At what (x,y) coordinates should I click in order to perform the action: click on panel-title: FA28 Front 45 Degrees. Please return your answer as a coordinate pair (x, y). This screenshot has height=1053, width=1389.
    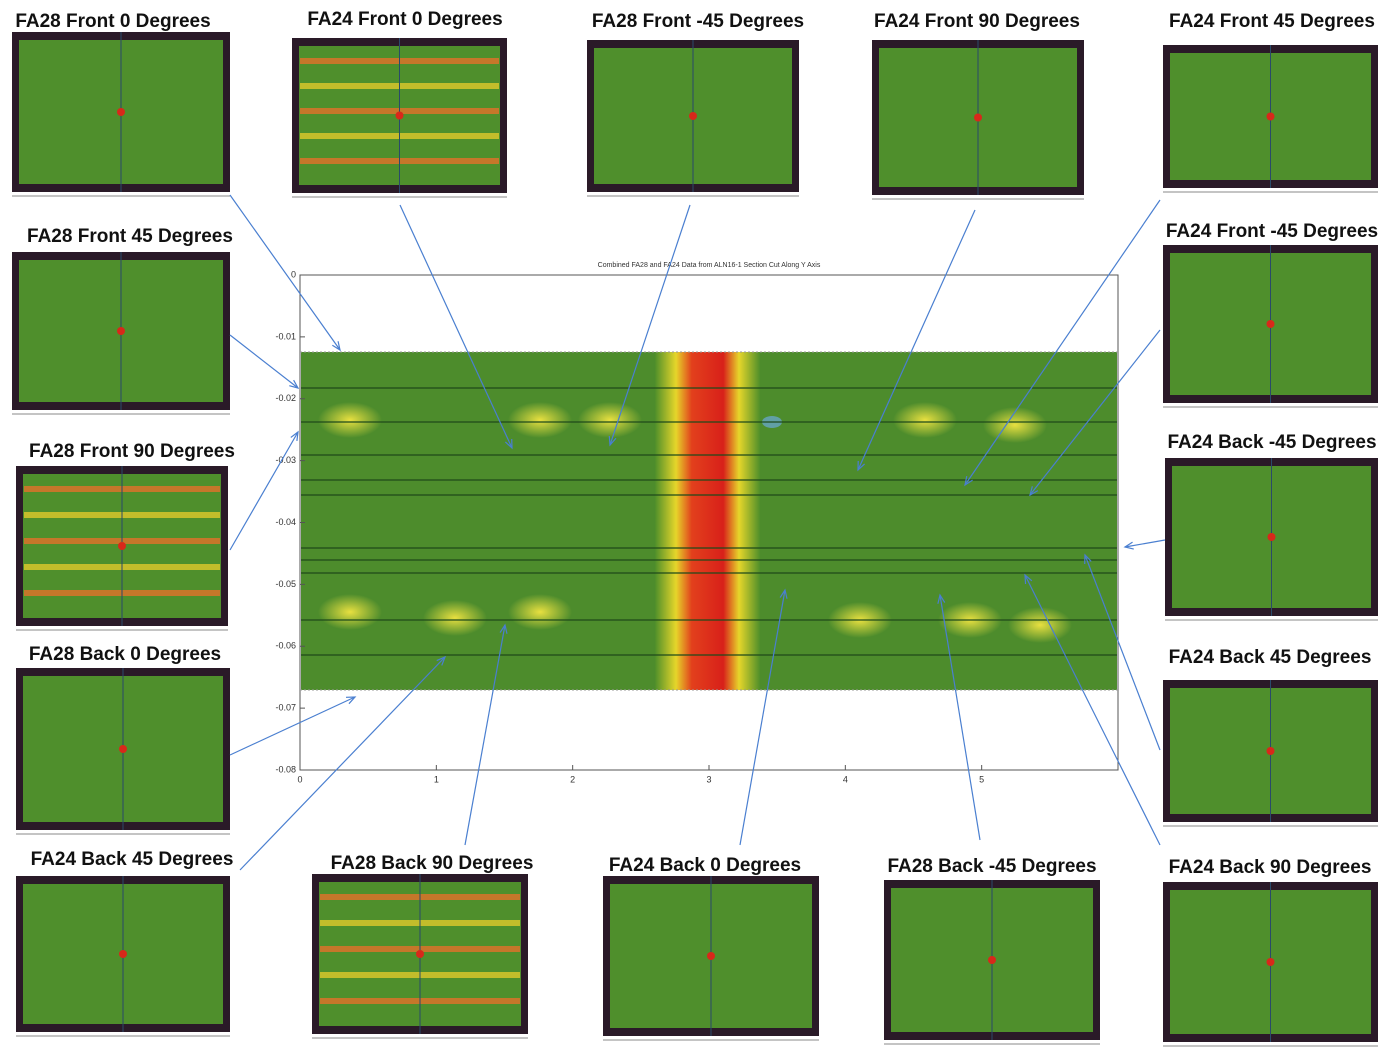
    Looking at the image, I should click on (130, 236).